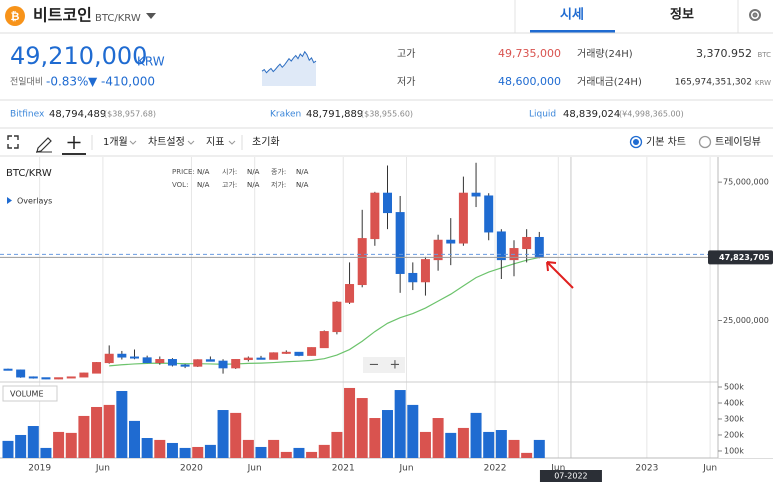 The image size is (773, 487). Describe the element at coordinates (253, 172) in the screenshot. I see `info-value: N/A` at that location.